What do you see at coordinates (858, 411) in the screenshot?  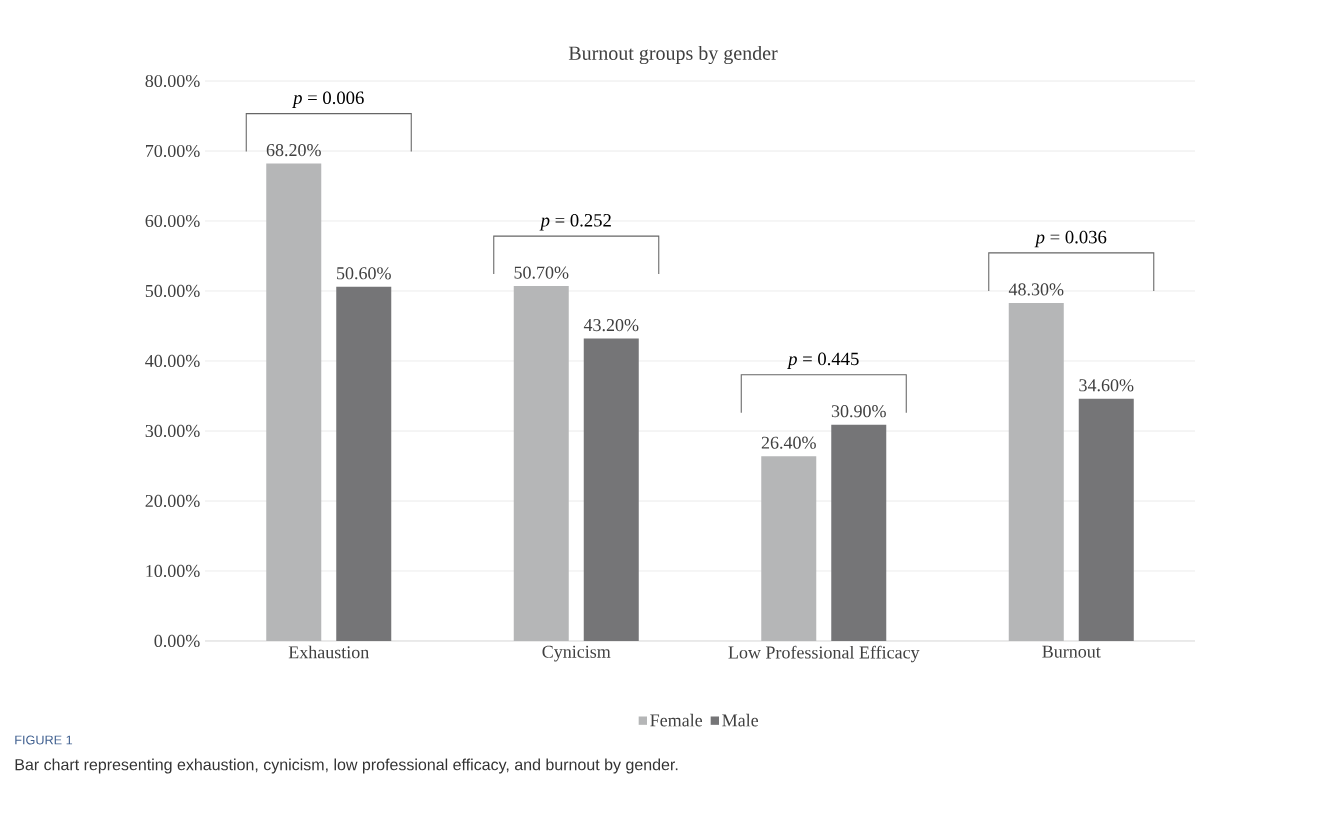 I see `data-label: 30.90%` at bounding box center [858, 411].